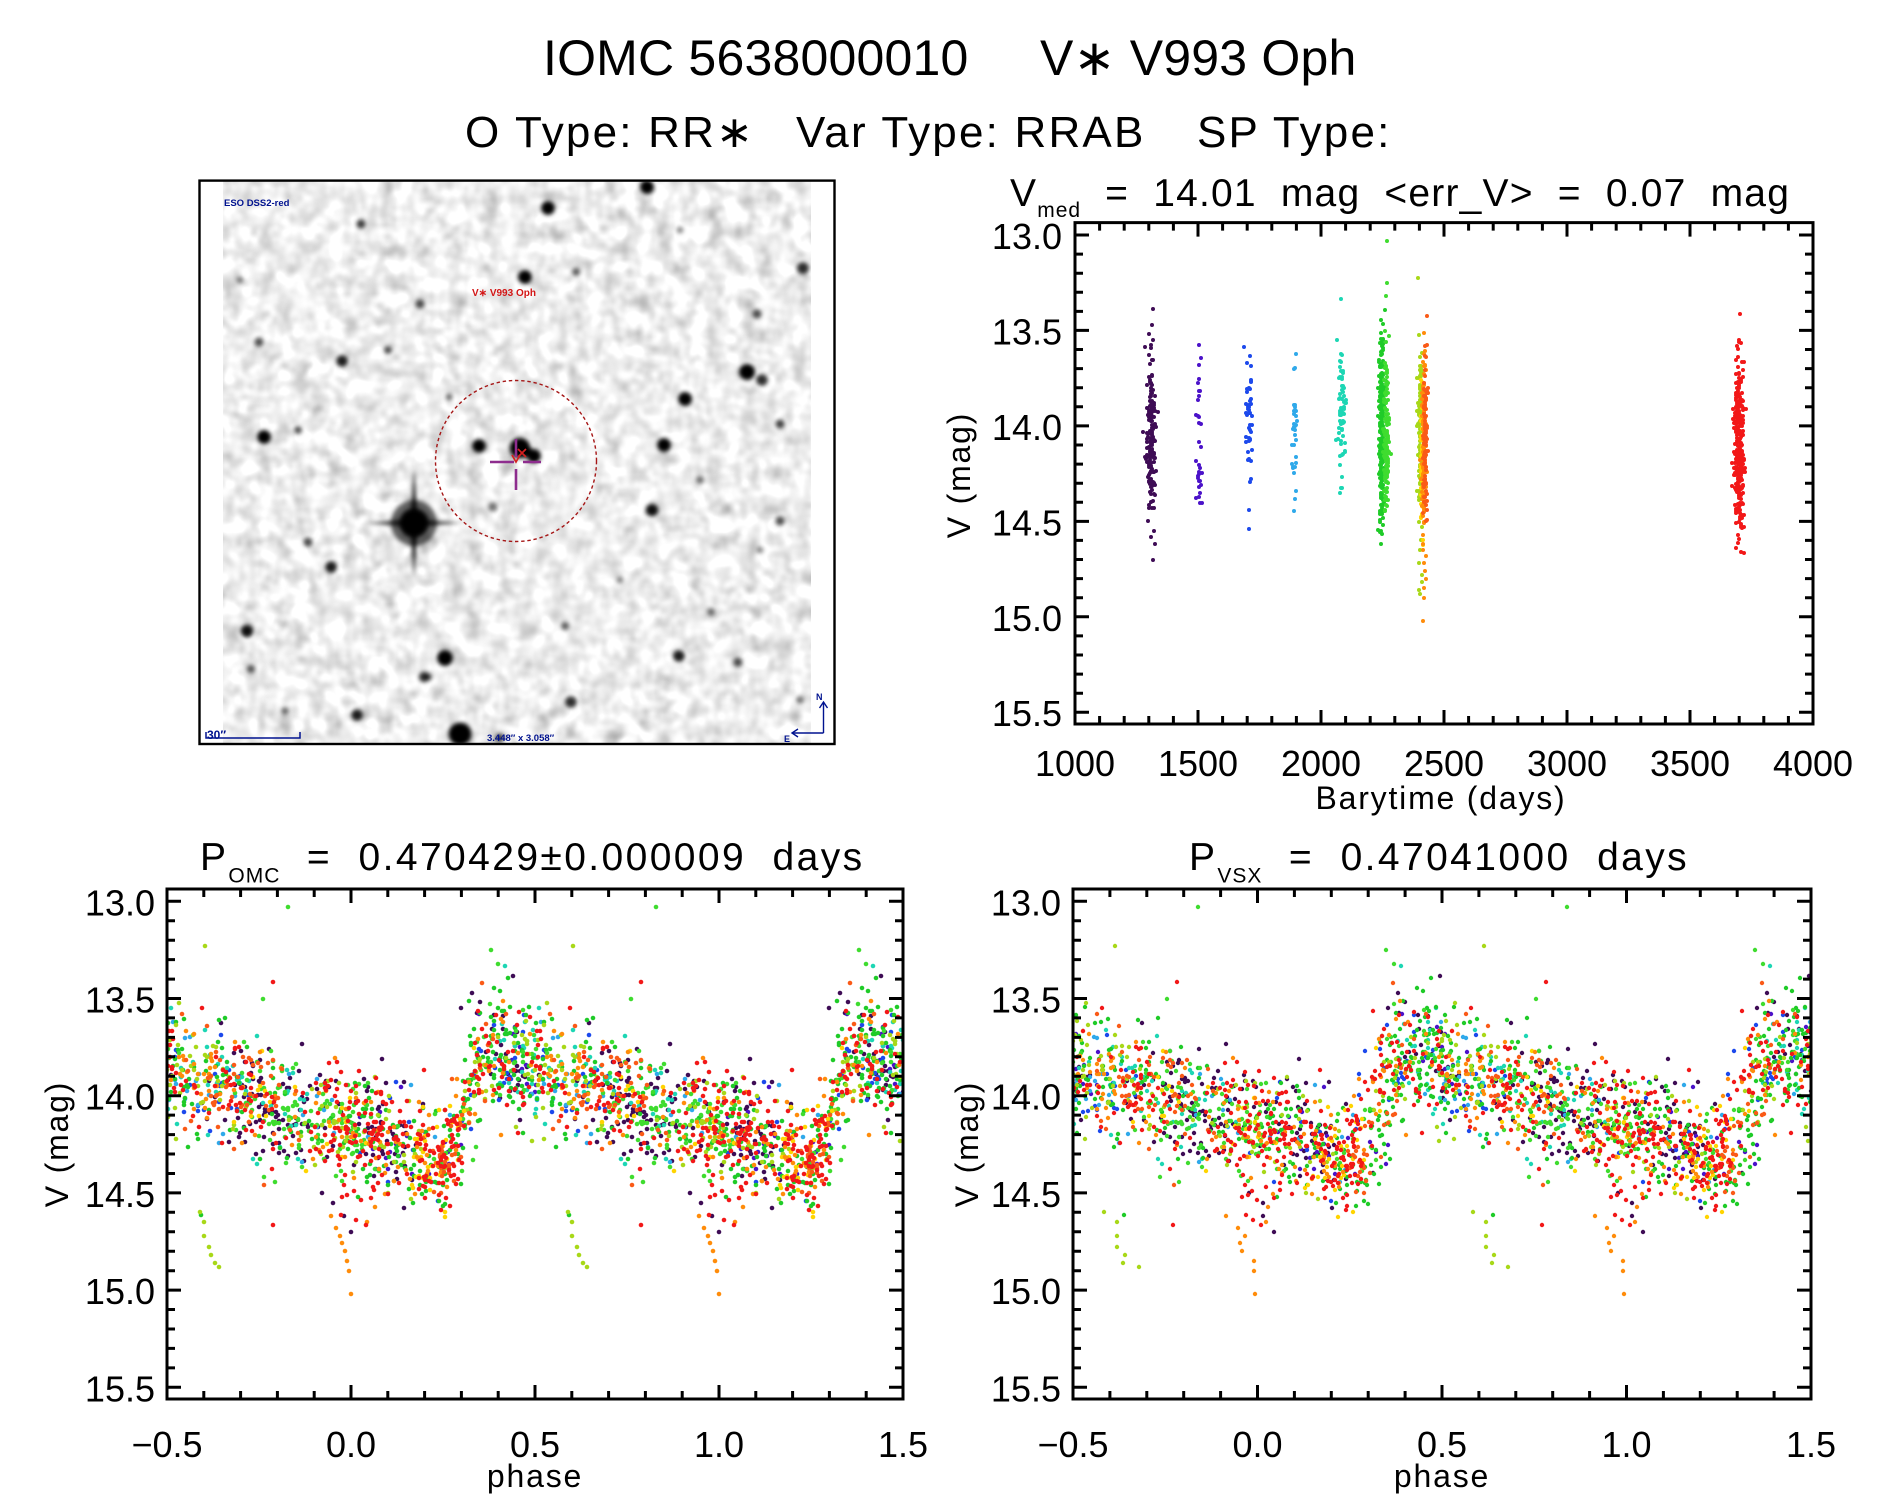 The width and height of the screenshot is (1889, 1494). I want to click on svg-text: ESO DSS2-red, so click(257, 203).